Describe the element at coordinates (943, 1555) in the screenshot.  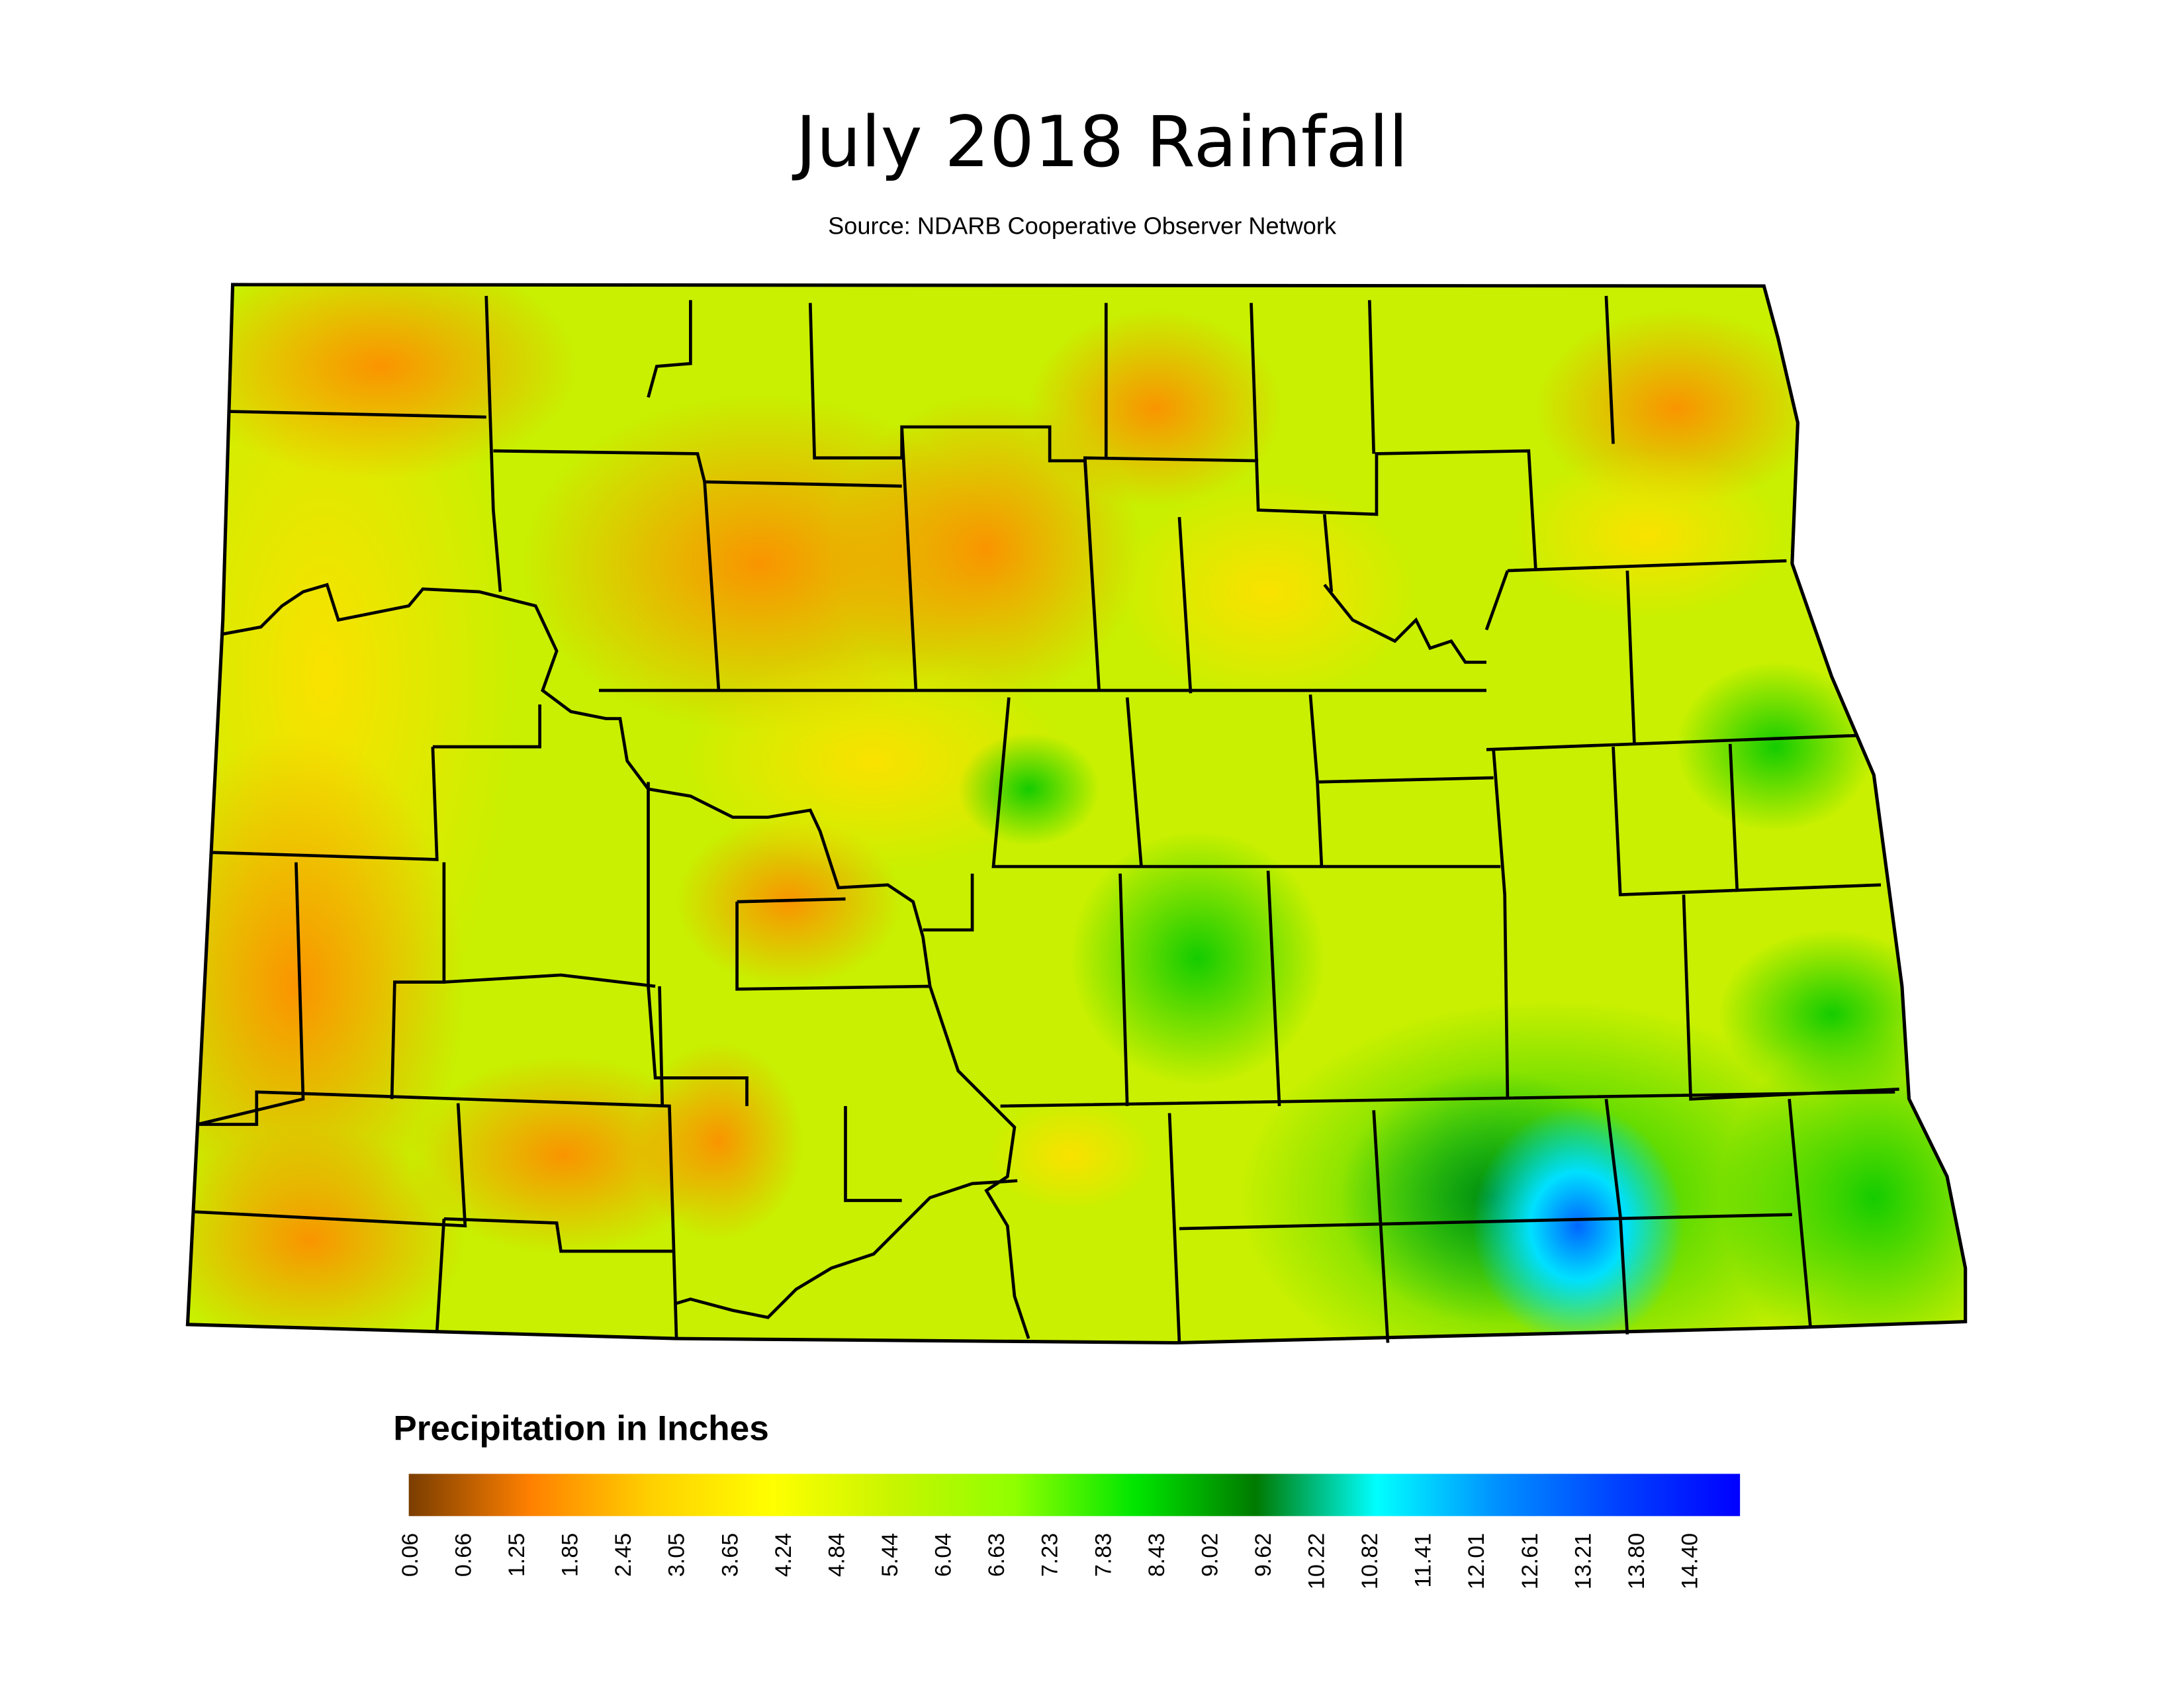
I see `legend-tick-label: 6.04` at that location.